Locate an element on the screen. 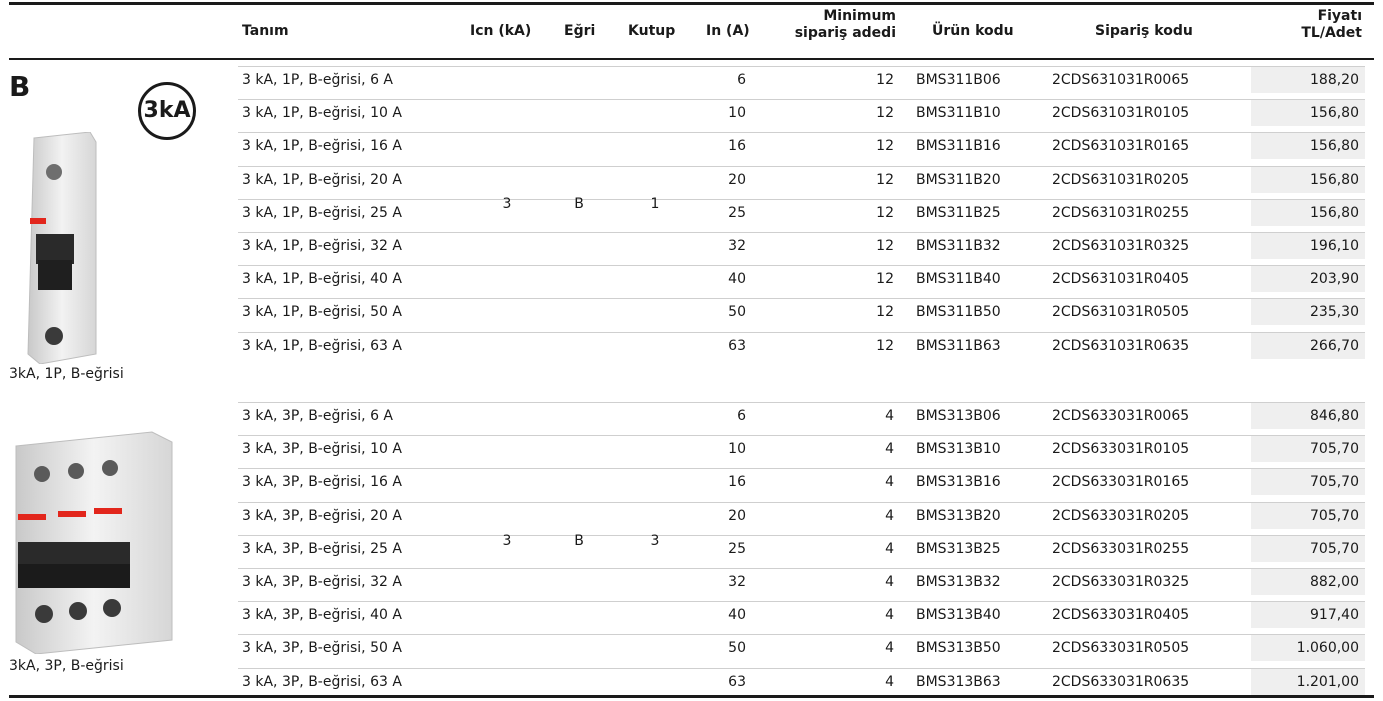 The image size is (1383, 701). header-fiyat-line1: Fiyatı is located at coordinates (1339, 16).